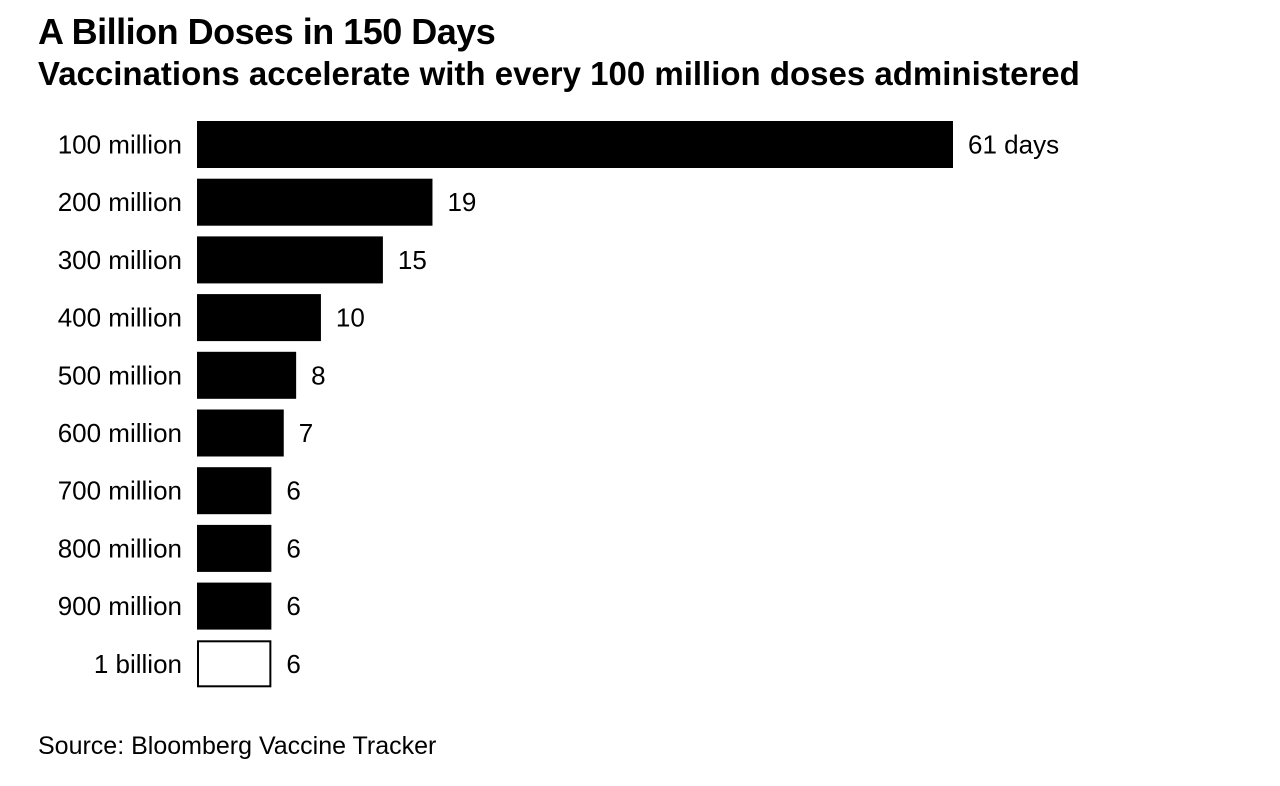  What do you see at coordinates (120, 145) in the screenshot?
I see `category-label: 100 million` at bounding box center [120, 145].